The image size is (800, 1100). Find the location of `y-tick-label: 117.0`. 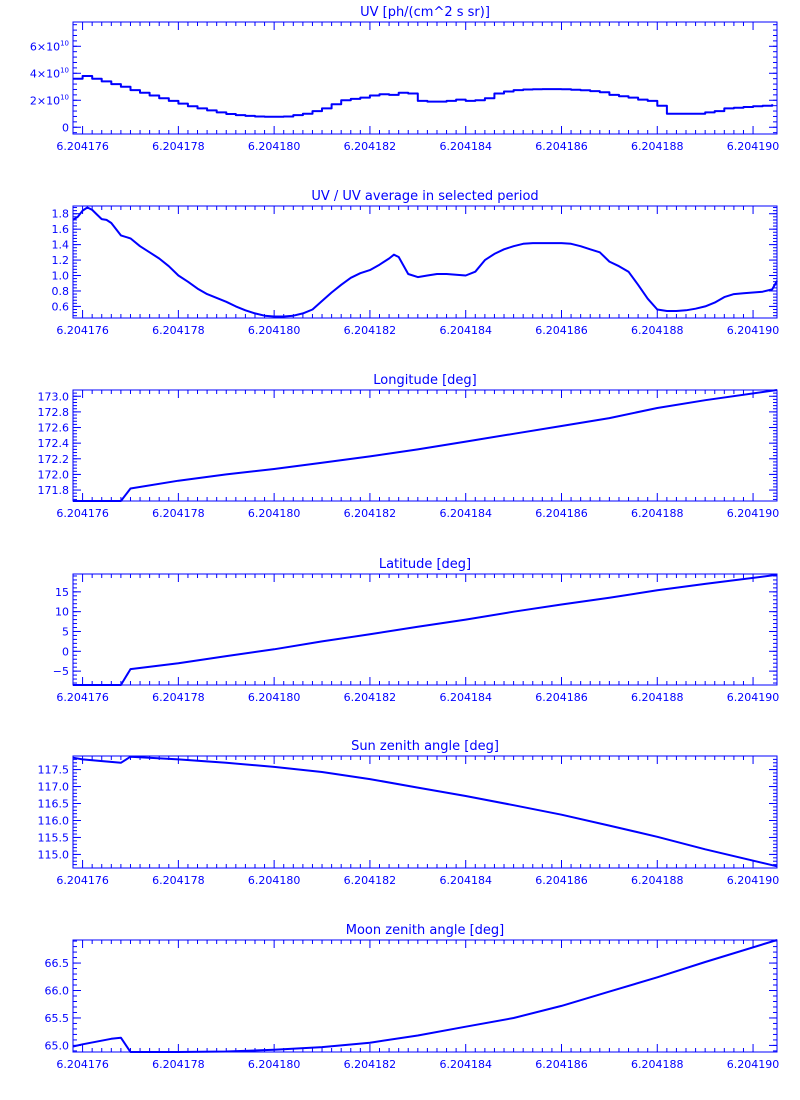

y-tick-label: 117.0 is located at coordinates (54, 787).